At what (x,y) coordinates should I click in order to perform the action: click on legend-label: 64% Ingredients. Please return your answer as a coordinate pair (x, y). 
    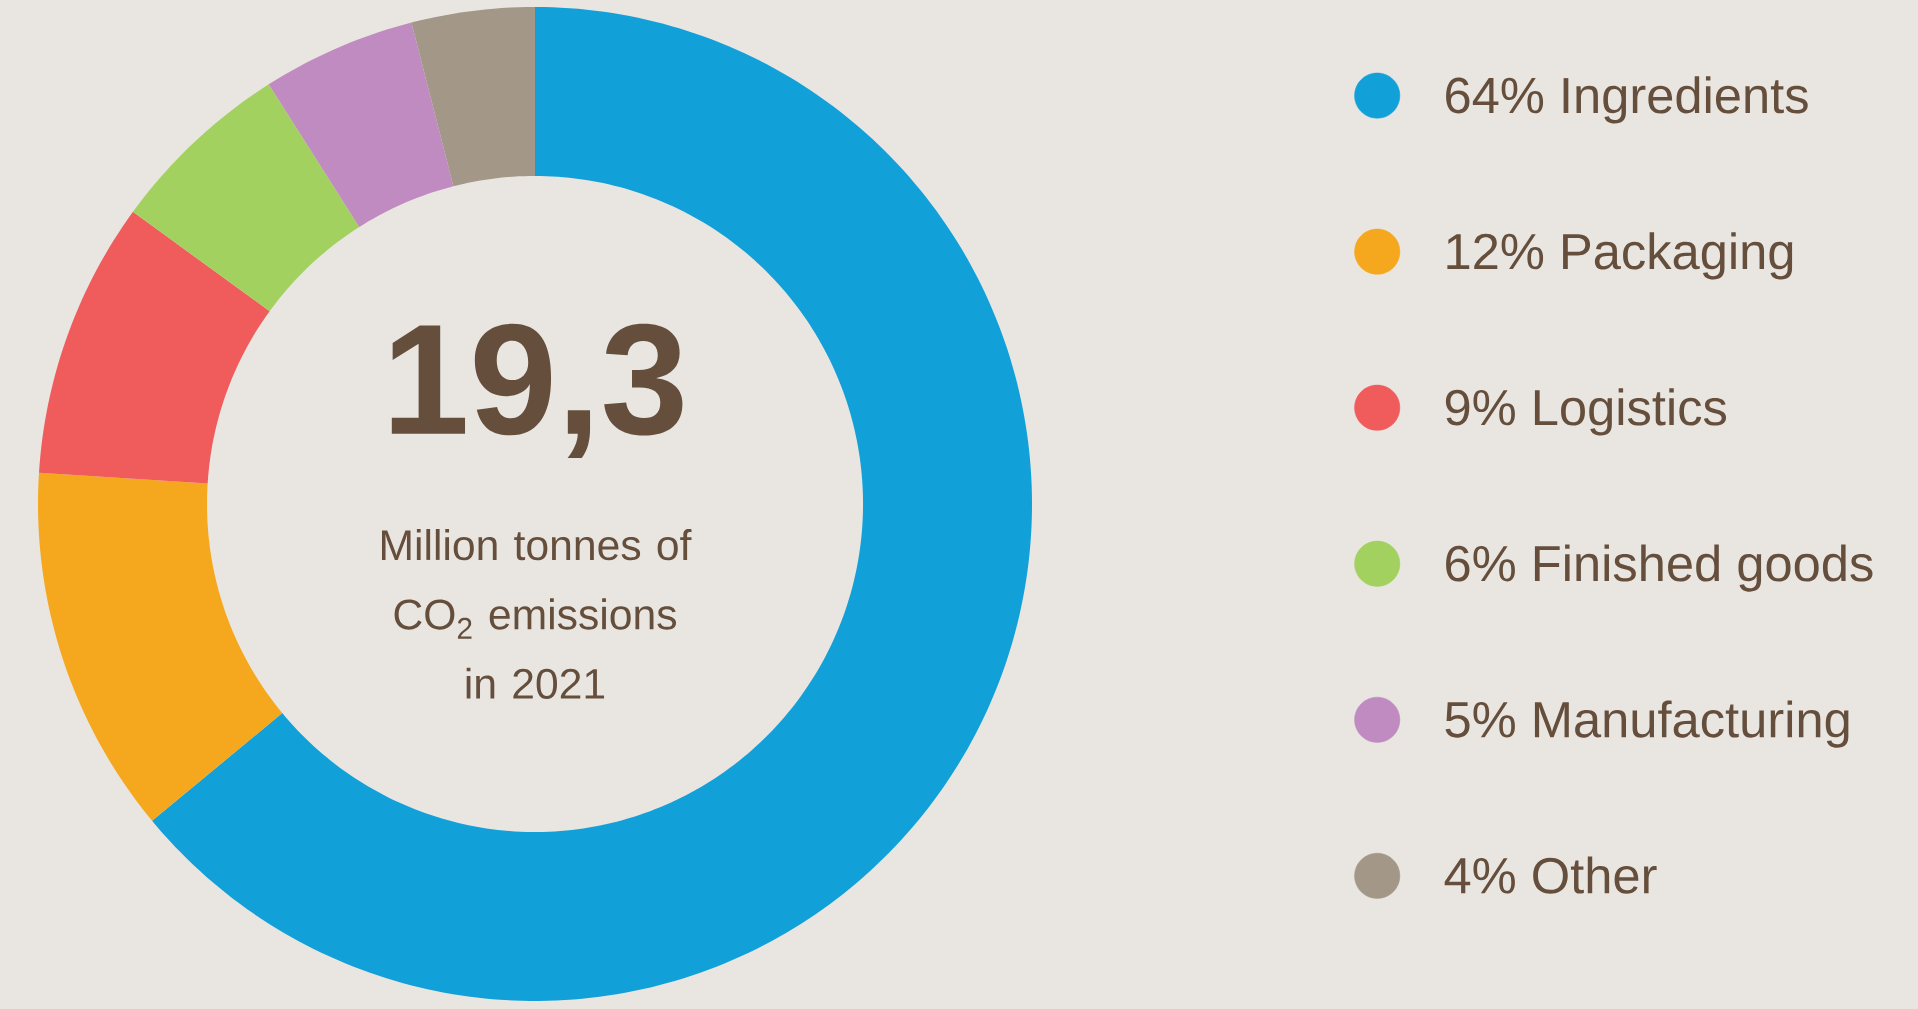
    Looking at the image, I should click on (1627, 100).